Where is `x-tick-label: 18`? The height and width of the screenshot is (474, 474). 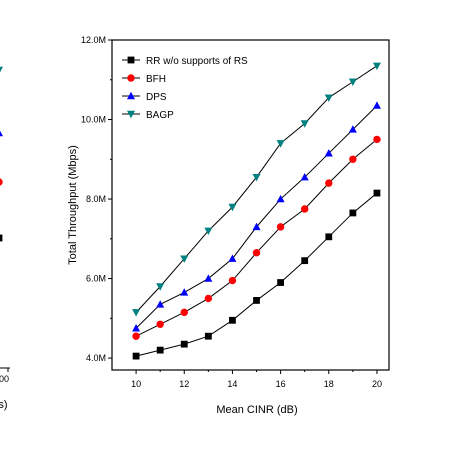
x-tick-label: 18 is located at coordinates (329, 384).